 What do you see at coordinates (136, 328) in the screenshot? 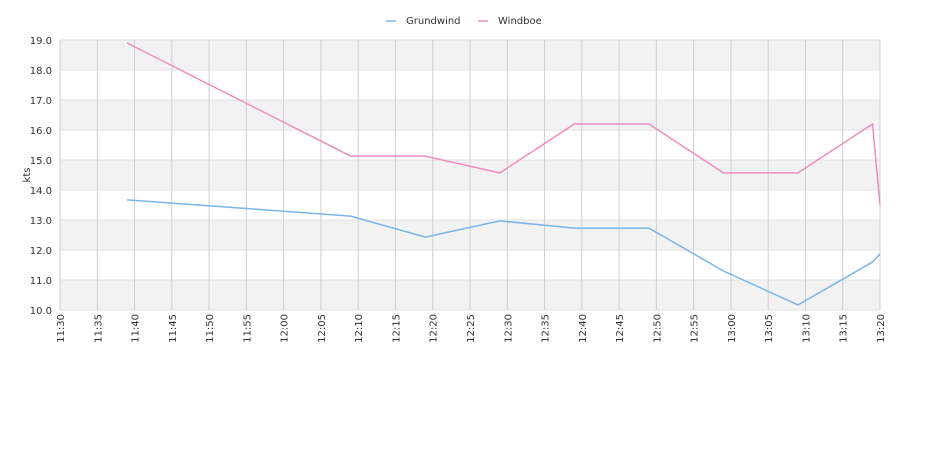
I see `x-tick-label: 11:40` at bounding box center [136, 328].